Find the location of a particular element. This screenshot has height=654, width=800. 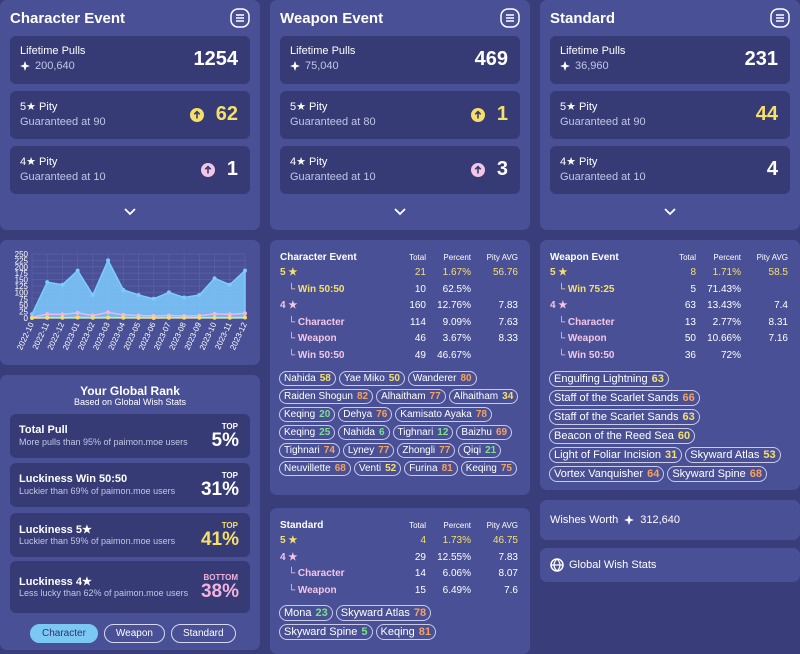

chip-pity: 50 is located at coordinates (394, 378).